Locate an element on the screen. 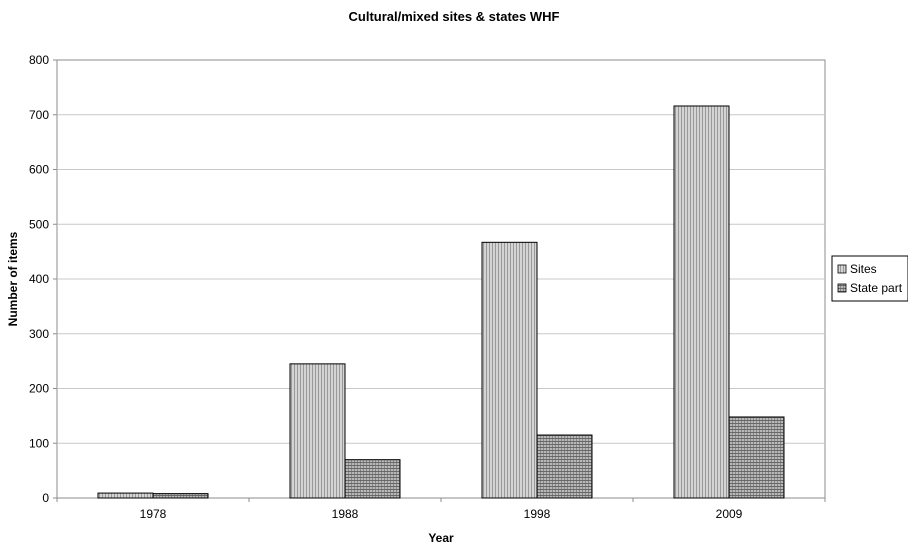  y-tick-label: 700 is located at coordinates (39, 115).